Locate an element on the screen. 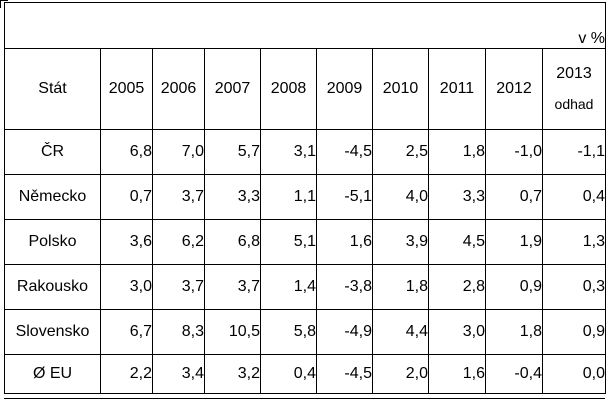 This screenshot has width=614, height=403. header-year: 2010 is located at coordinates (400, 89).